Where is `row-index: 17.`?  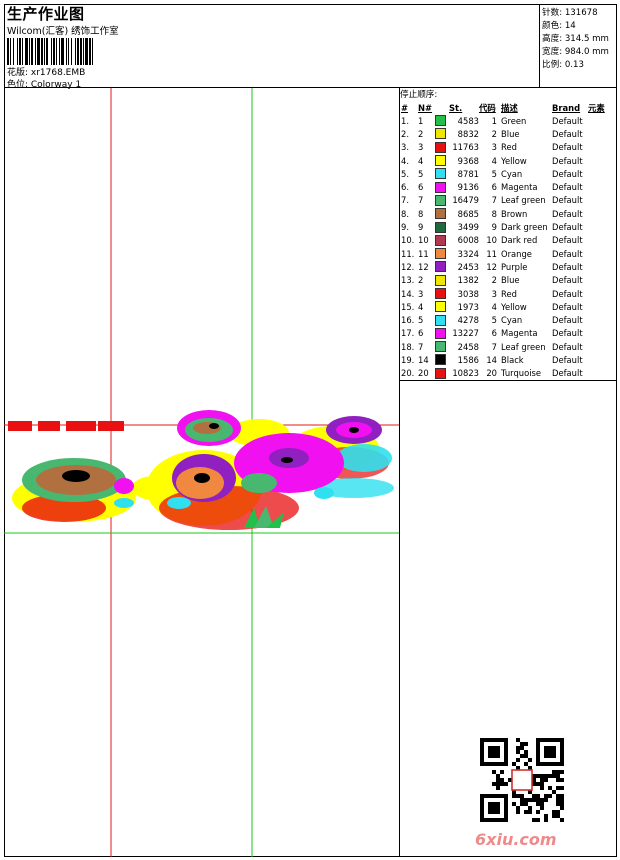 row-index: 17. is located at coordinates (408, 333).